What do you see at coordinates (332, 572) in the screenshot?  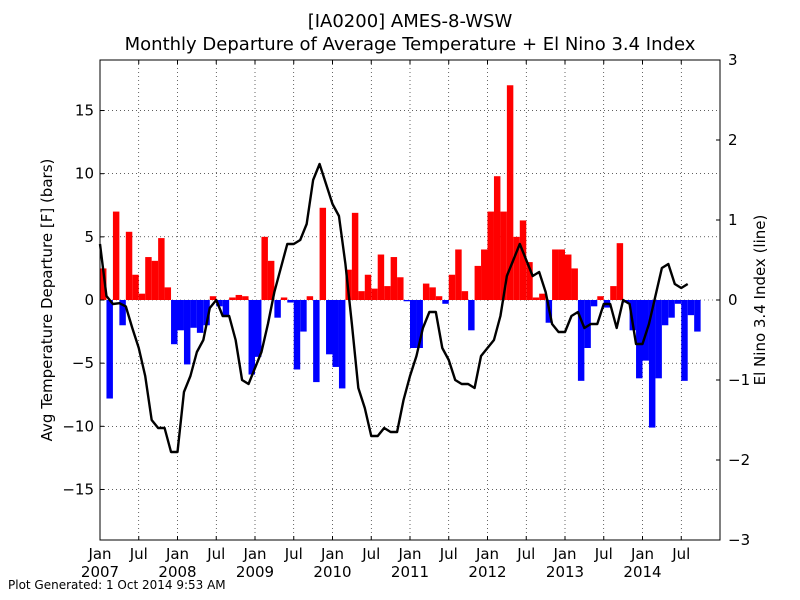 I see `x-tick-year: 2010` at bounding box center [332, 572].